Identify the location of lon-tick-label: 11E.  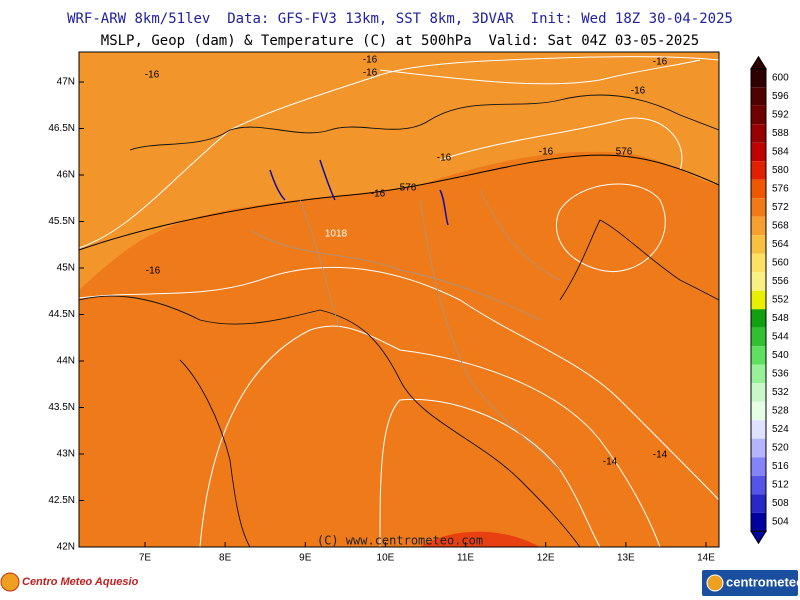
(465, 558).